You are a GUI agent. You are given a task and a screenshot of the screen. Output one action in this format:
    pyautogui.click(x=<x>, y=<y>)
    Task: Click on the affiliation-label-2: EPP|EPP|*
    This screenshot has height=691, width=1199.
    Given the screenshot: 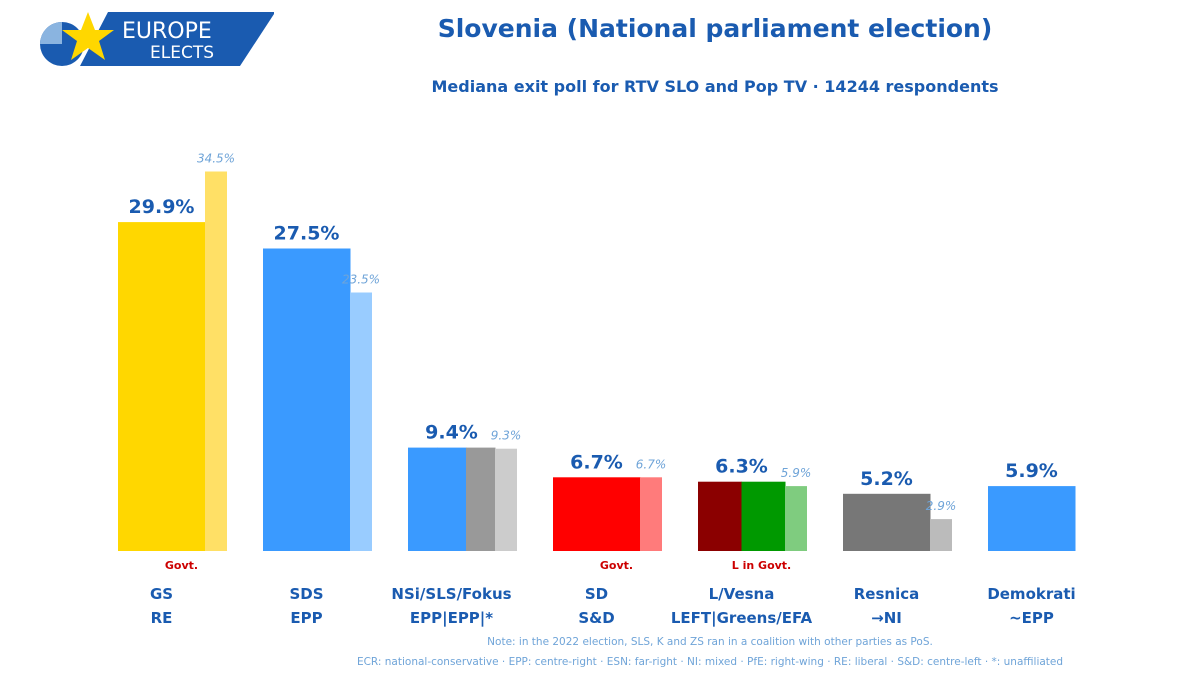 What is the action you would take?
    pyautogui.click(x=451, y=618)
    